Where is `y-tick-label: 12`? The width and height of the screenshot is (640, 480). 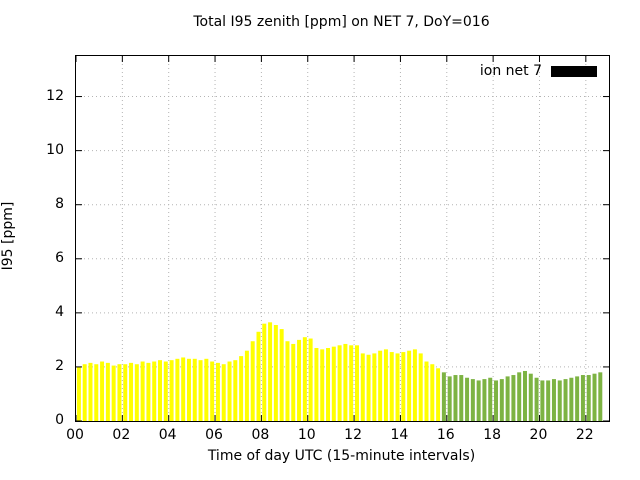
y-tick-label: 12 is located at coordinates (55, 95).